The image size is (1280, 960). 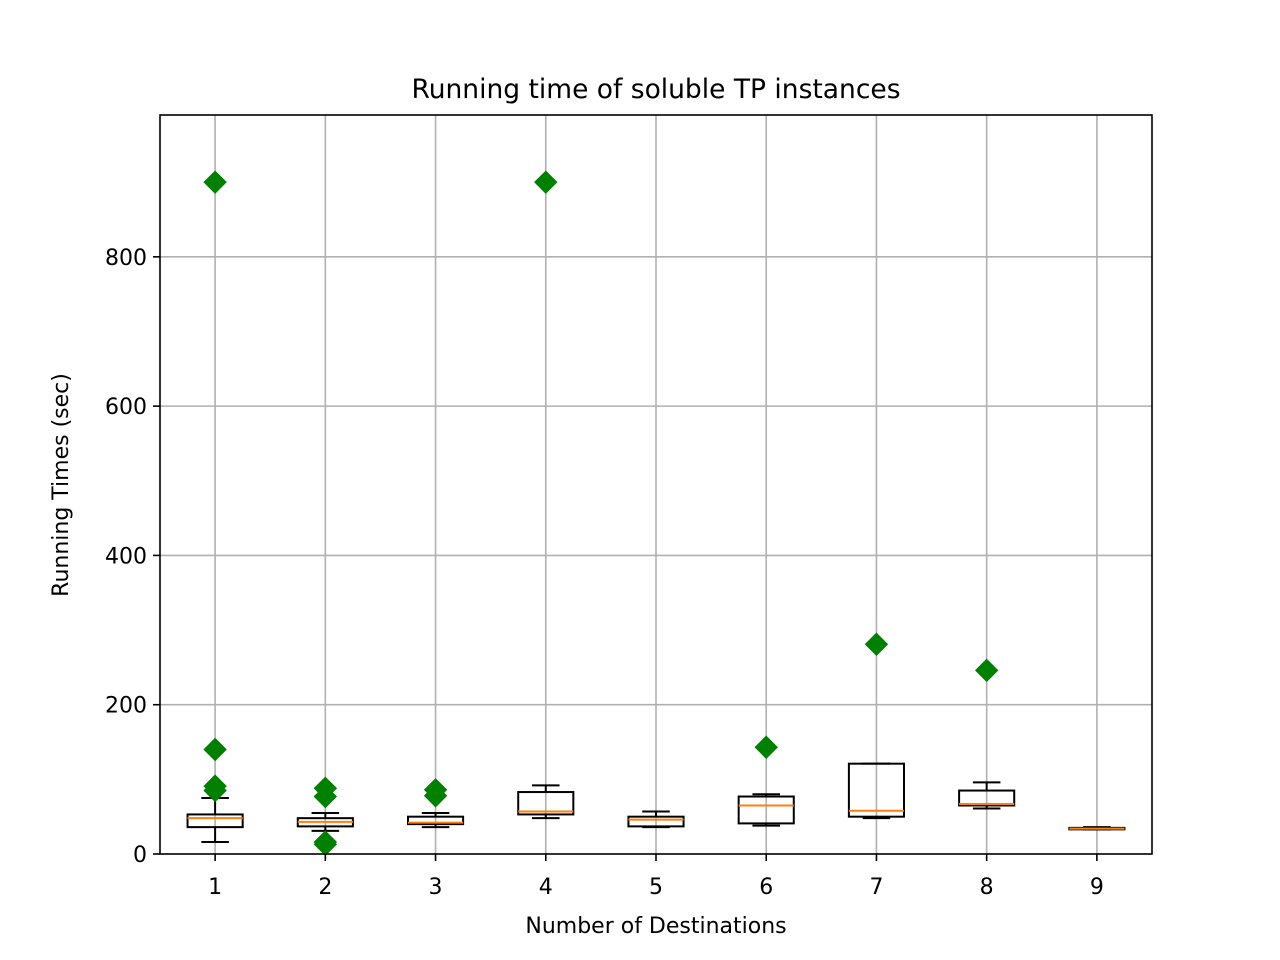 What do you see at coordinates (656, 803) in the screenshot?
I see `box-series` at bounding box center [656, 803].